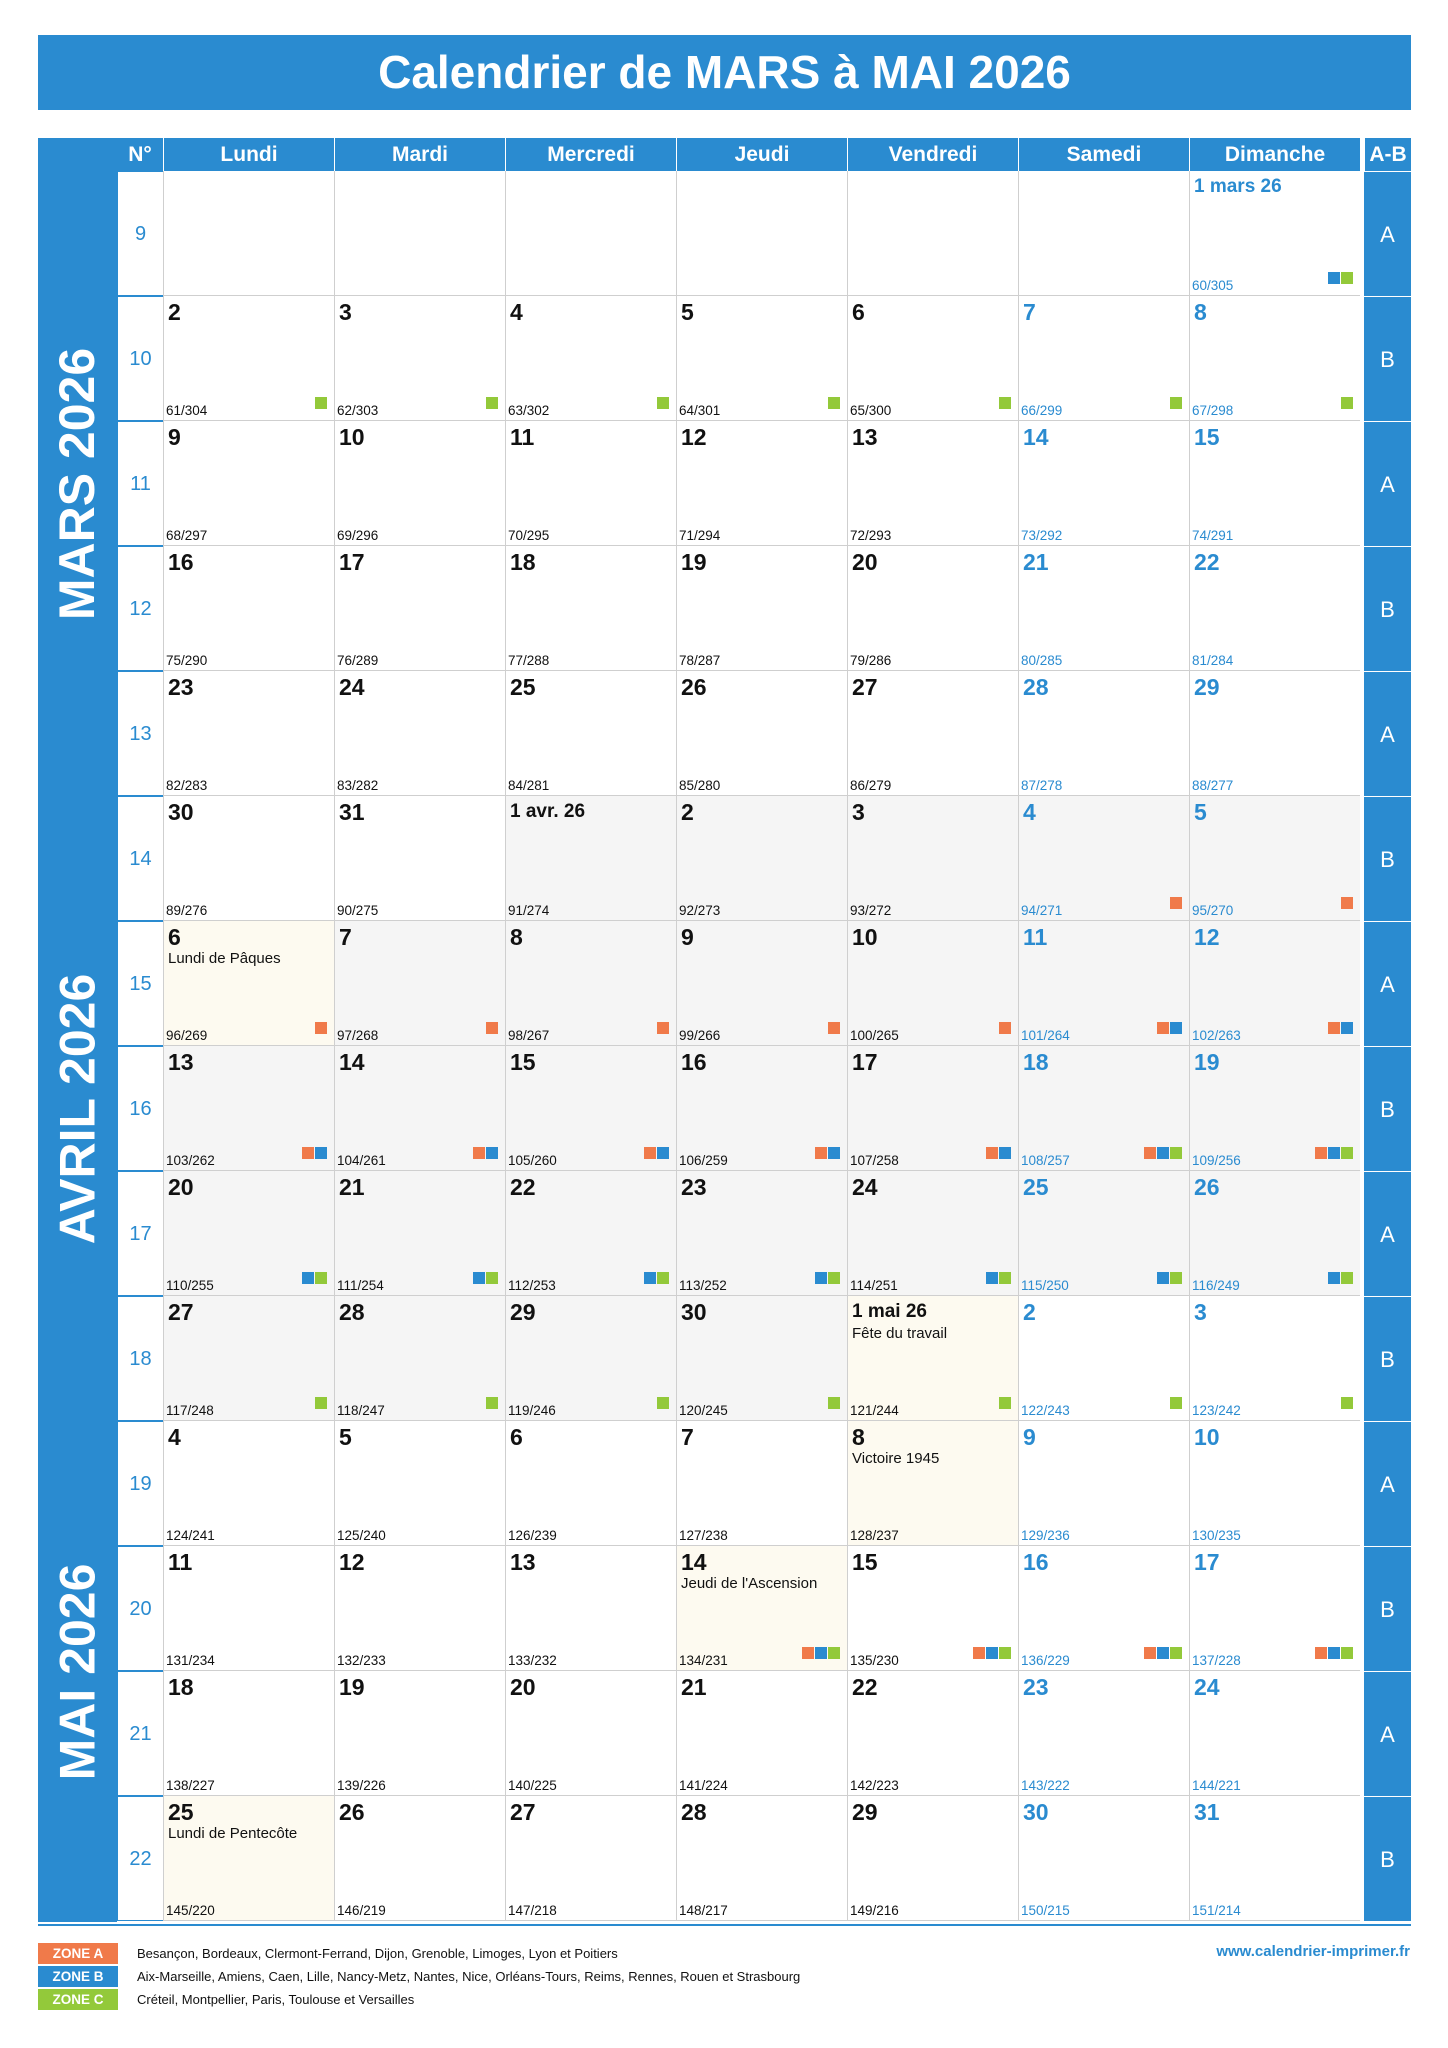 Image resolution: width=1448 pixels, height=2048 pixels. What do you see at coordinates (590, 1608) in the screenshot?
I see `day-cell: 13 133/232` at bounding box center [590, 1608].